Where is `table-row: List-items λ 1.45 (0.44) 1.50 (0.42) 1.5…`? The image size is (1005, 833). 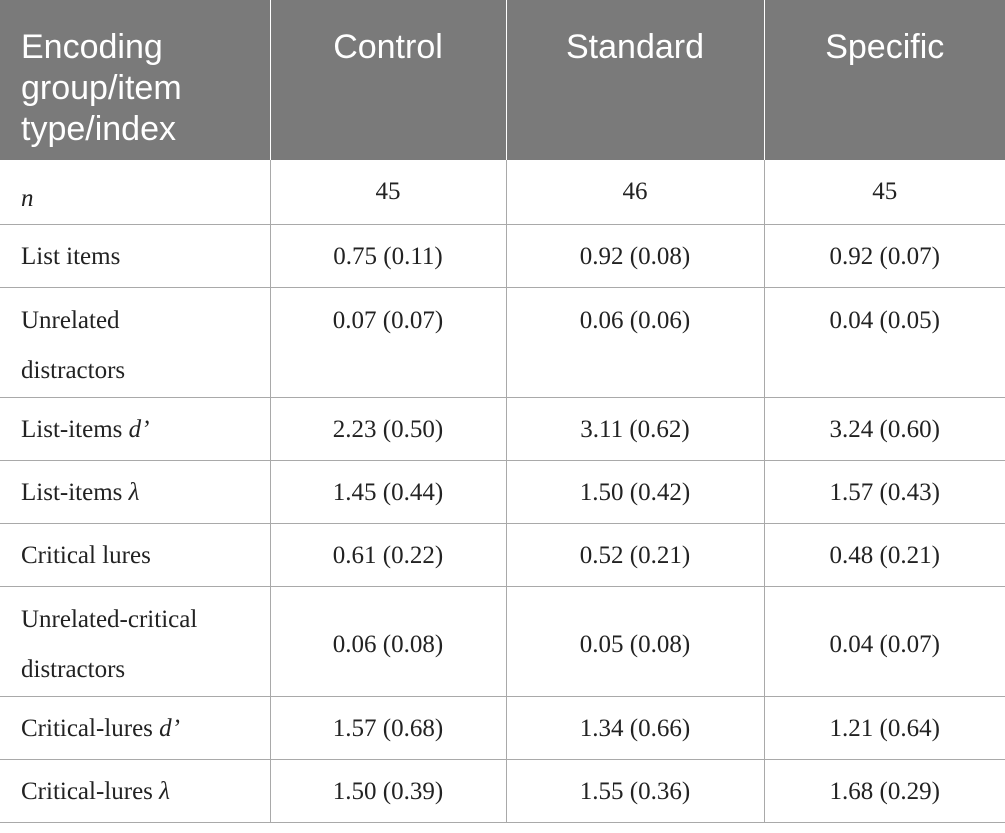
table-row: List-items λ 1.45 (0.44) 1.50 (0.42) 1.5… is located at coordinates (502, 492).